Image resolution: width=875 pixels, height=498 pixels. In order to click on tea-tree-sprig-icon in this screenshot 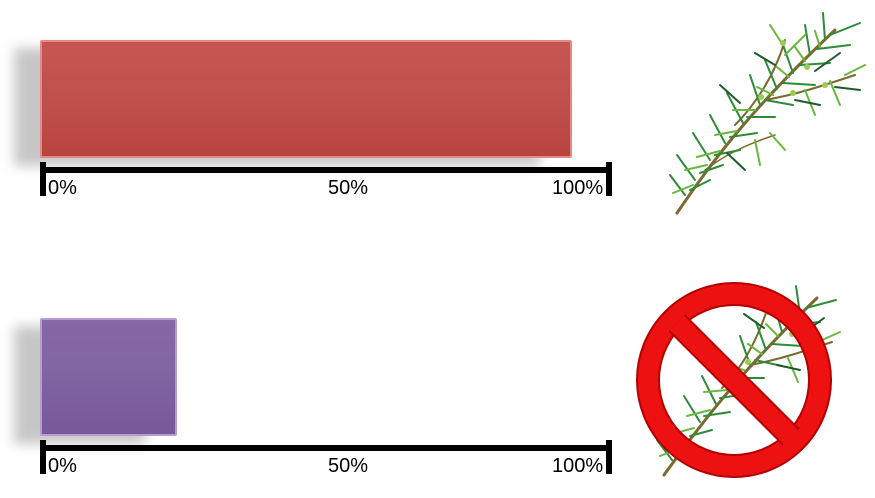, I will do `click(767, 113)`.